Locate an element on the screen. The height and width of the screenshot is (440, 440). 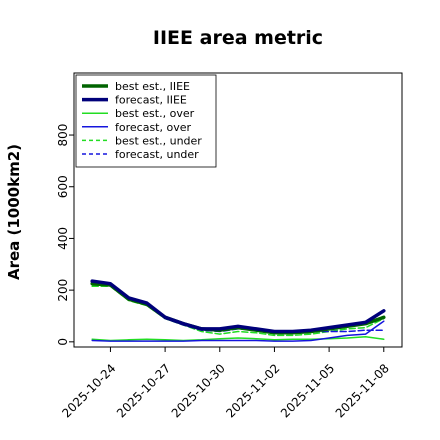
x-tick-label: 2025-11-08 is located at coordinates (362, 390).